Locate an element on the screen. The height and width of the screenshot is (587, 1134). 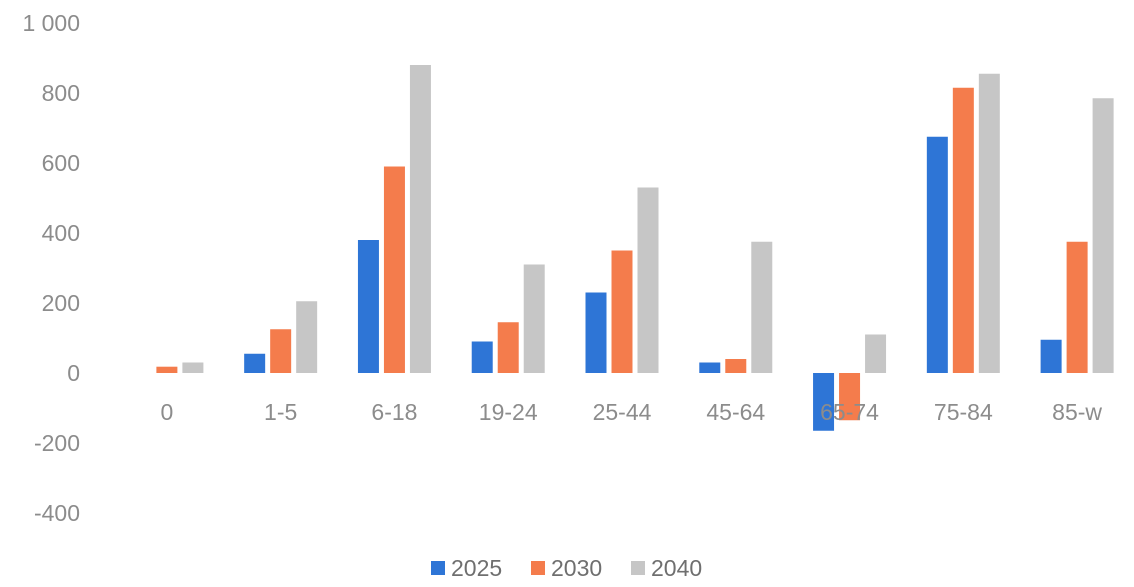
legend-label: 2040 is located at coordinates (676, 568).